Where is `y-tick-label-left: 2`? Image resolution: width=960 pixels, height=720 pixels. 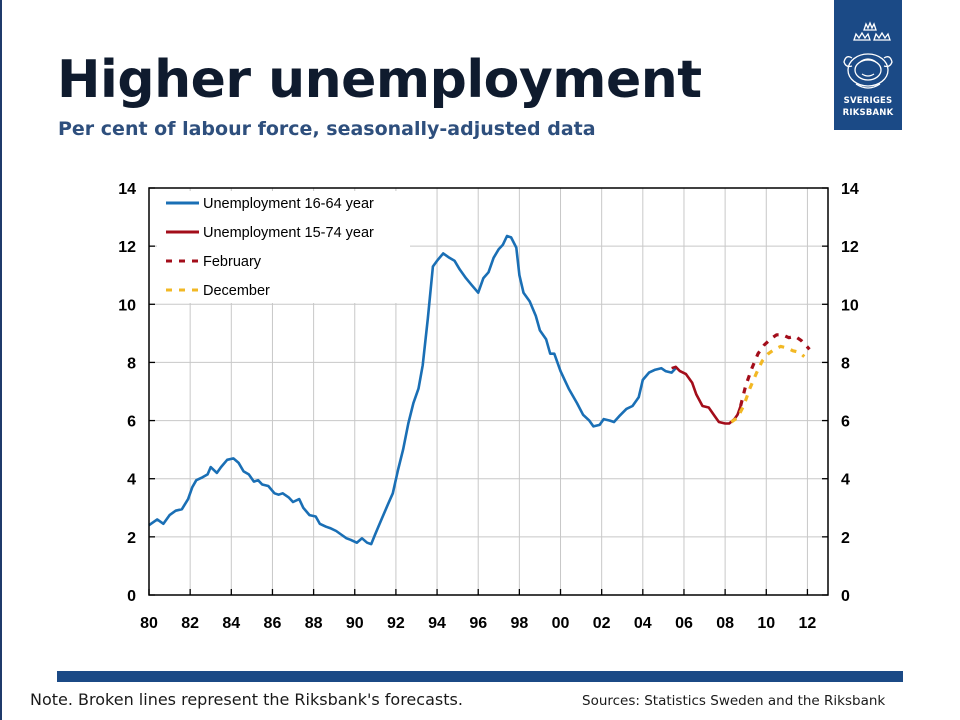
y-tick-label-left: 2 is located at coordinates (131, 538).